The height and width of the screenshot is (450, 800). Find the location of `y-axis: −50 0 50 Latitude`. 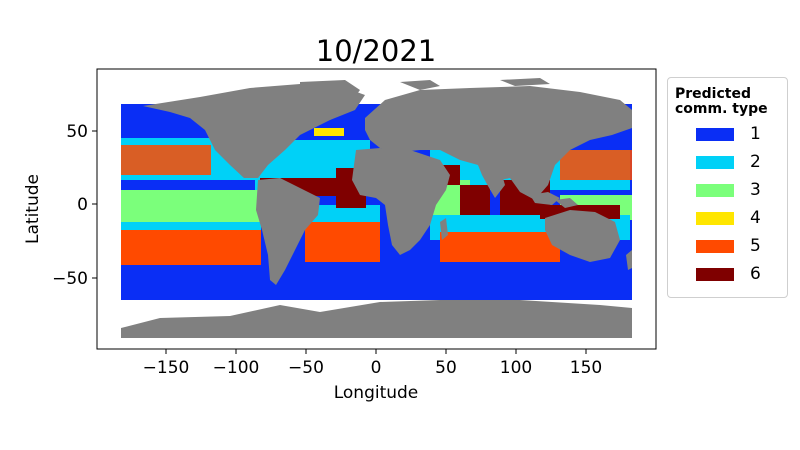

y-axis: −50 0 50 Latitude is located at coordinates (60, 205).